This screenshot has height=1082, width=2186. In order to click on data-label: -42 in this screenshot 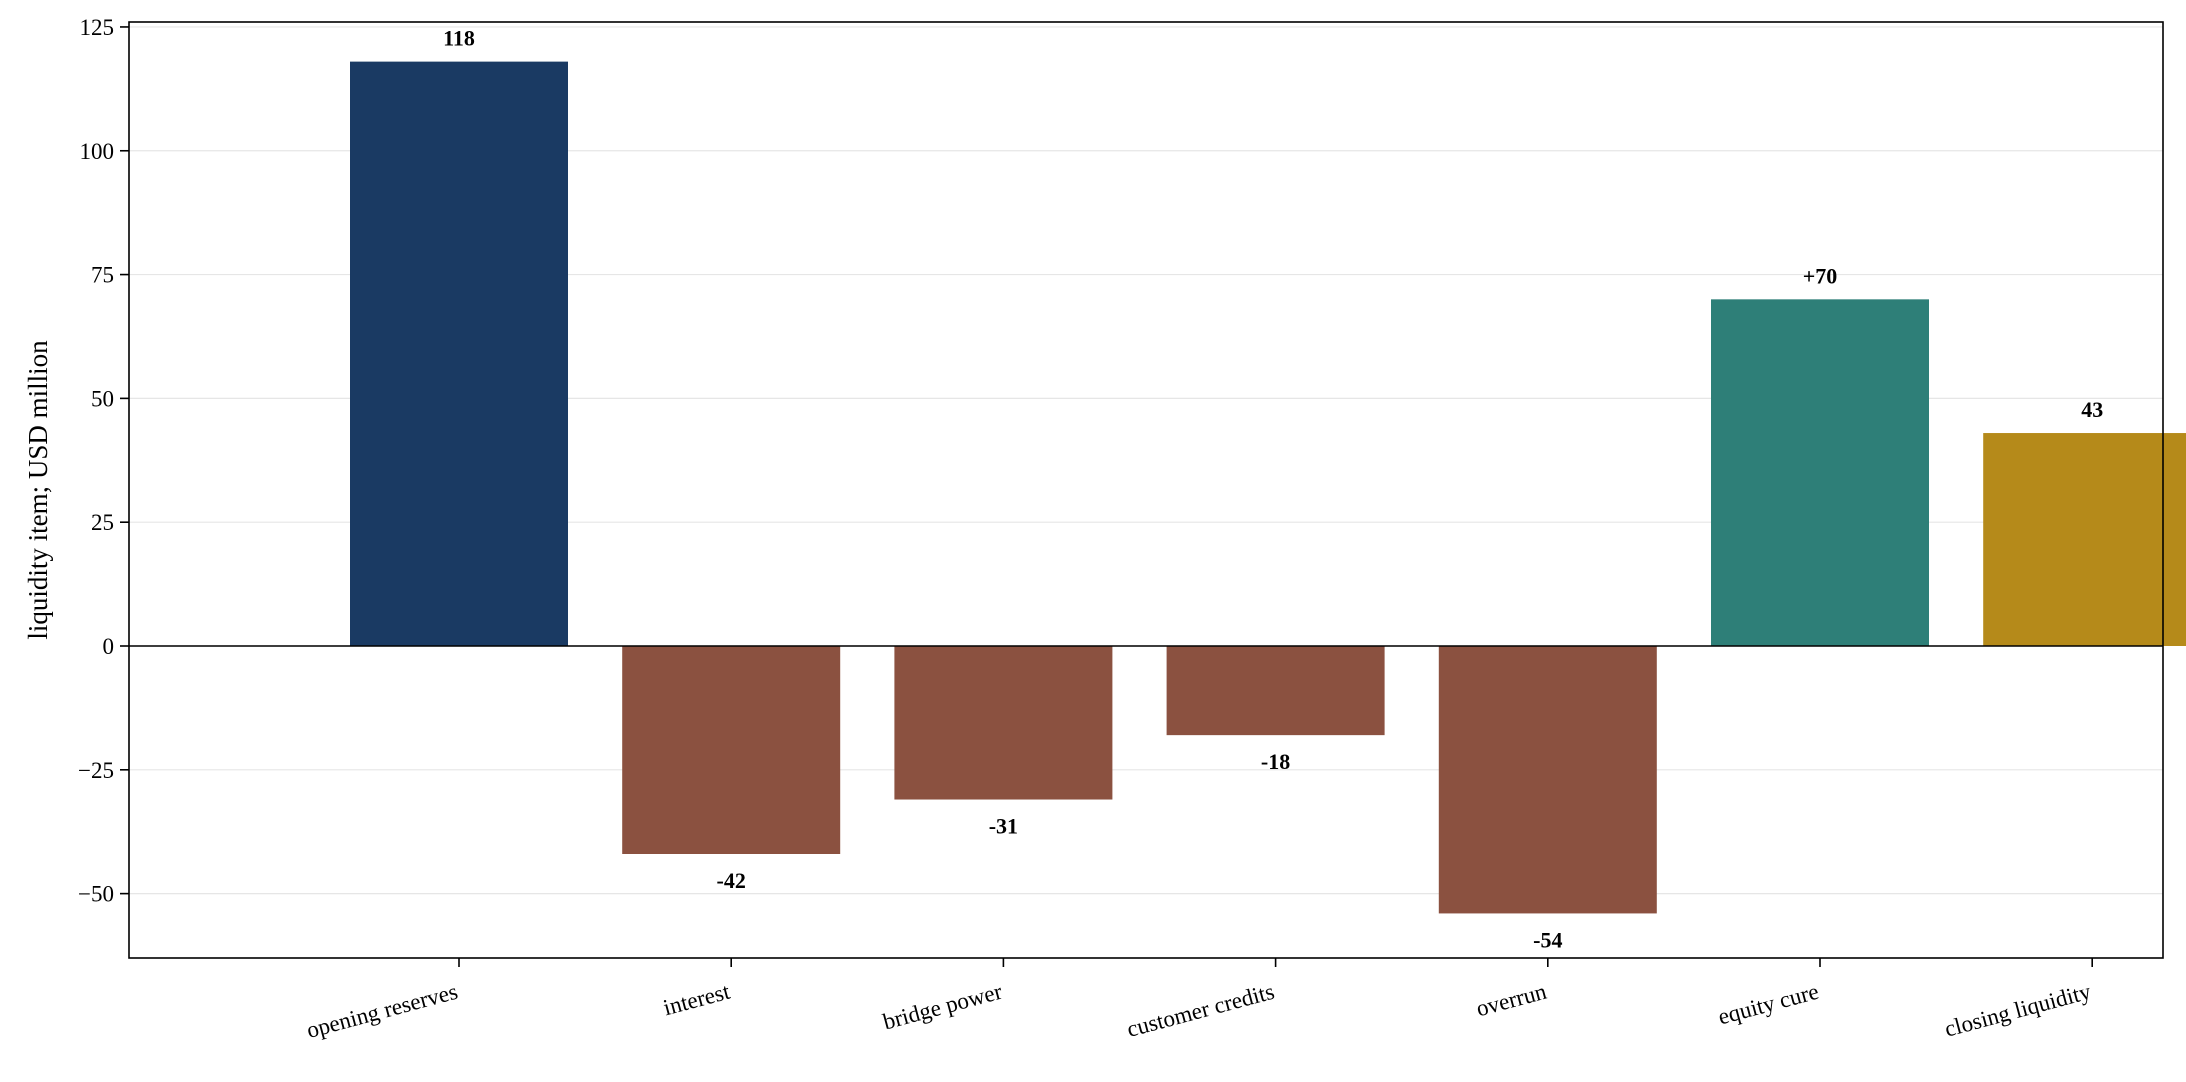, I will do `click(731, 880)`.